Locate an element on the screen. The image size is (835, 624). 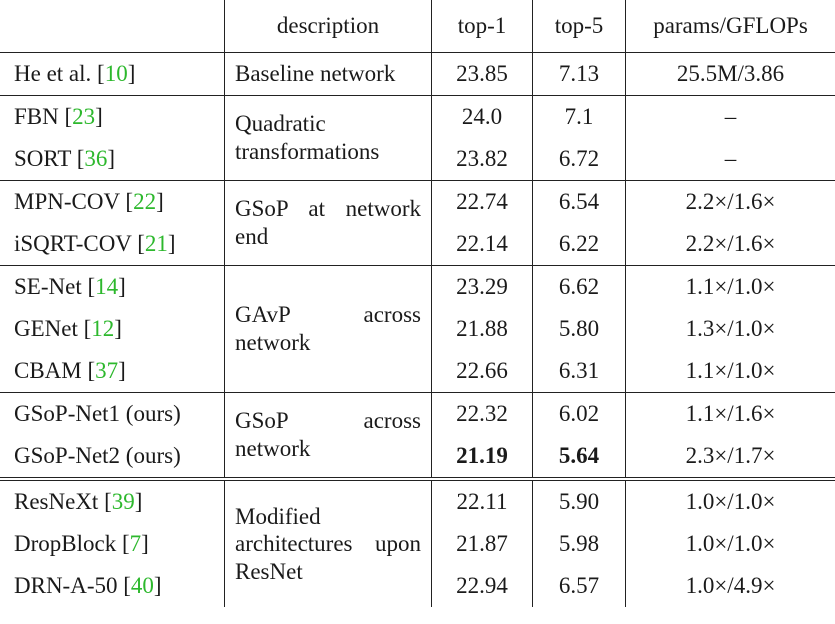
method-name: iSQRT-COV [ is located at coordinates (79, 244).